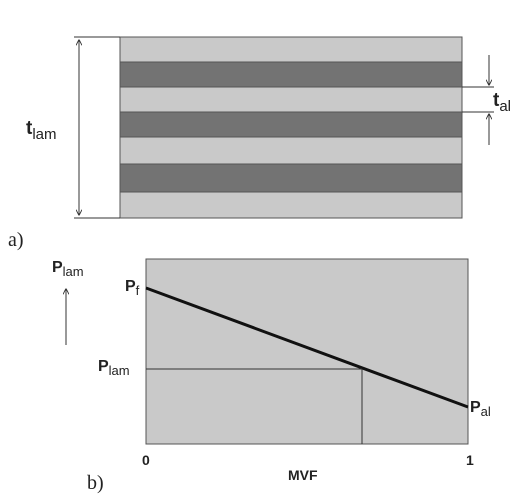  Describe the element at coordinates (119, 370) in the screenshot. I see `plam-label-sub: lam` at that location.